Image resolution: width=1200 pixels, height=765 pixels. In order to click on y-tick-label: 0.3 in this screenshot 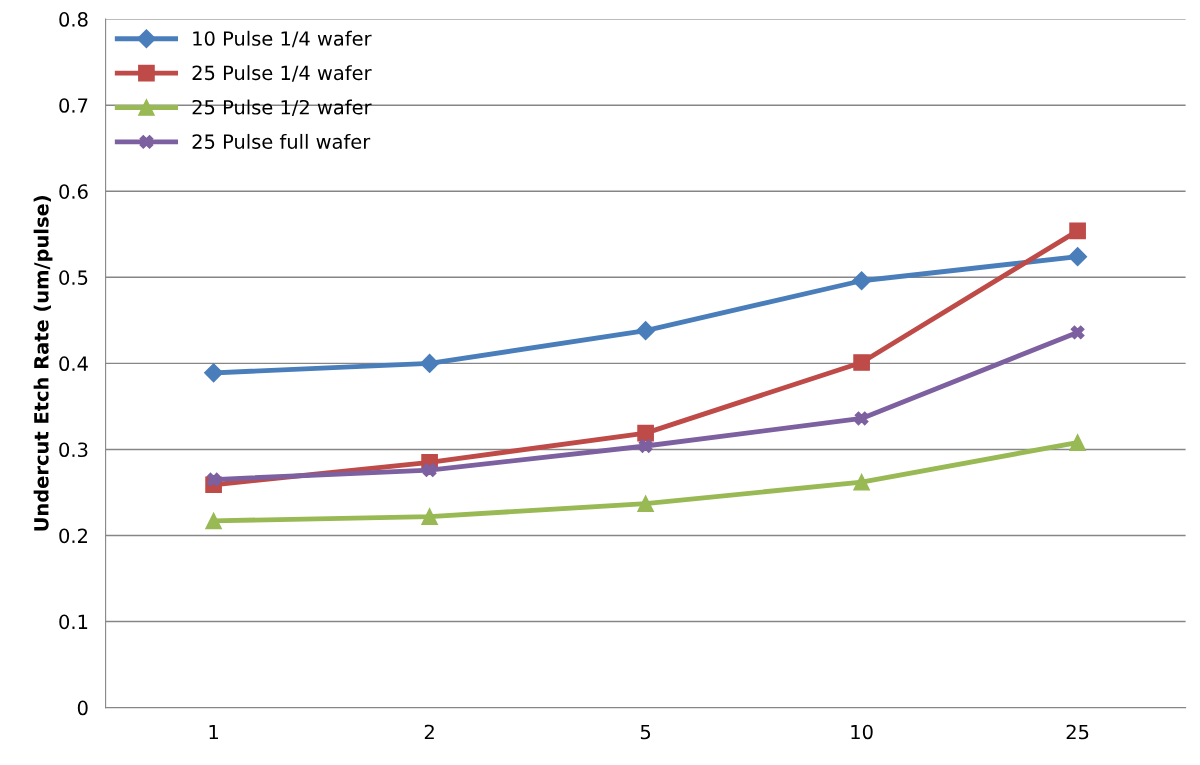, I will do `click(73, 450)`.